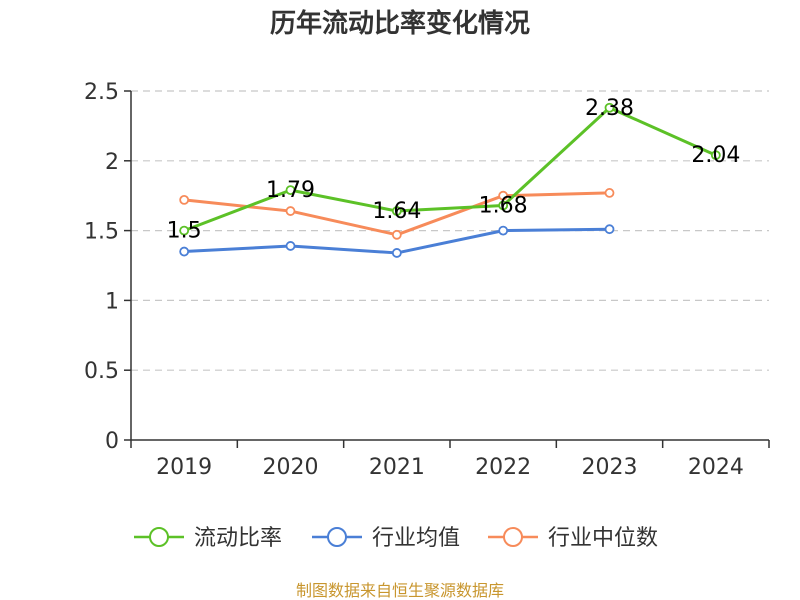  I want to click on source-note: 制图数据来自恒生聚源数据库, so click(400, 590).